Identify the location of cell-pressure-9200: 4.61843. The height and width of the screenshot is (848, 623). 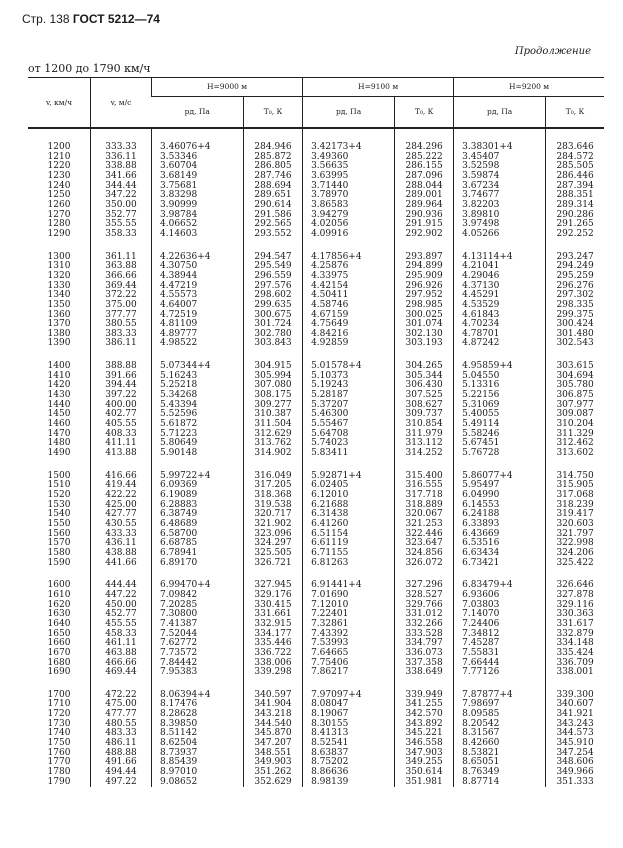
(499, 315).